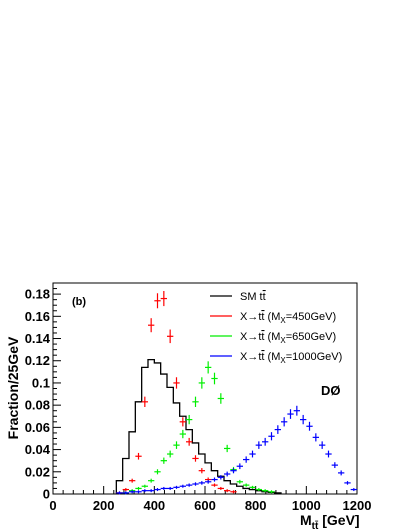 The height and width of the screenshot is (532, 411). What do you see at coordinates (79, 302) in the screenshot?
I see `panel-label: (b)` at bounding box center [79, 302].